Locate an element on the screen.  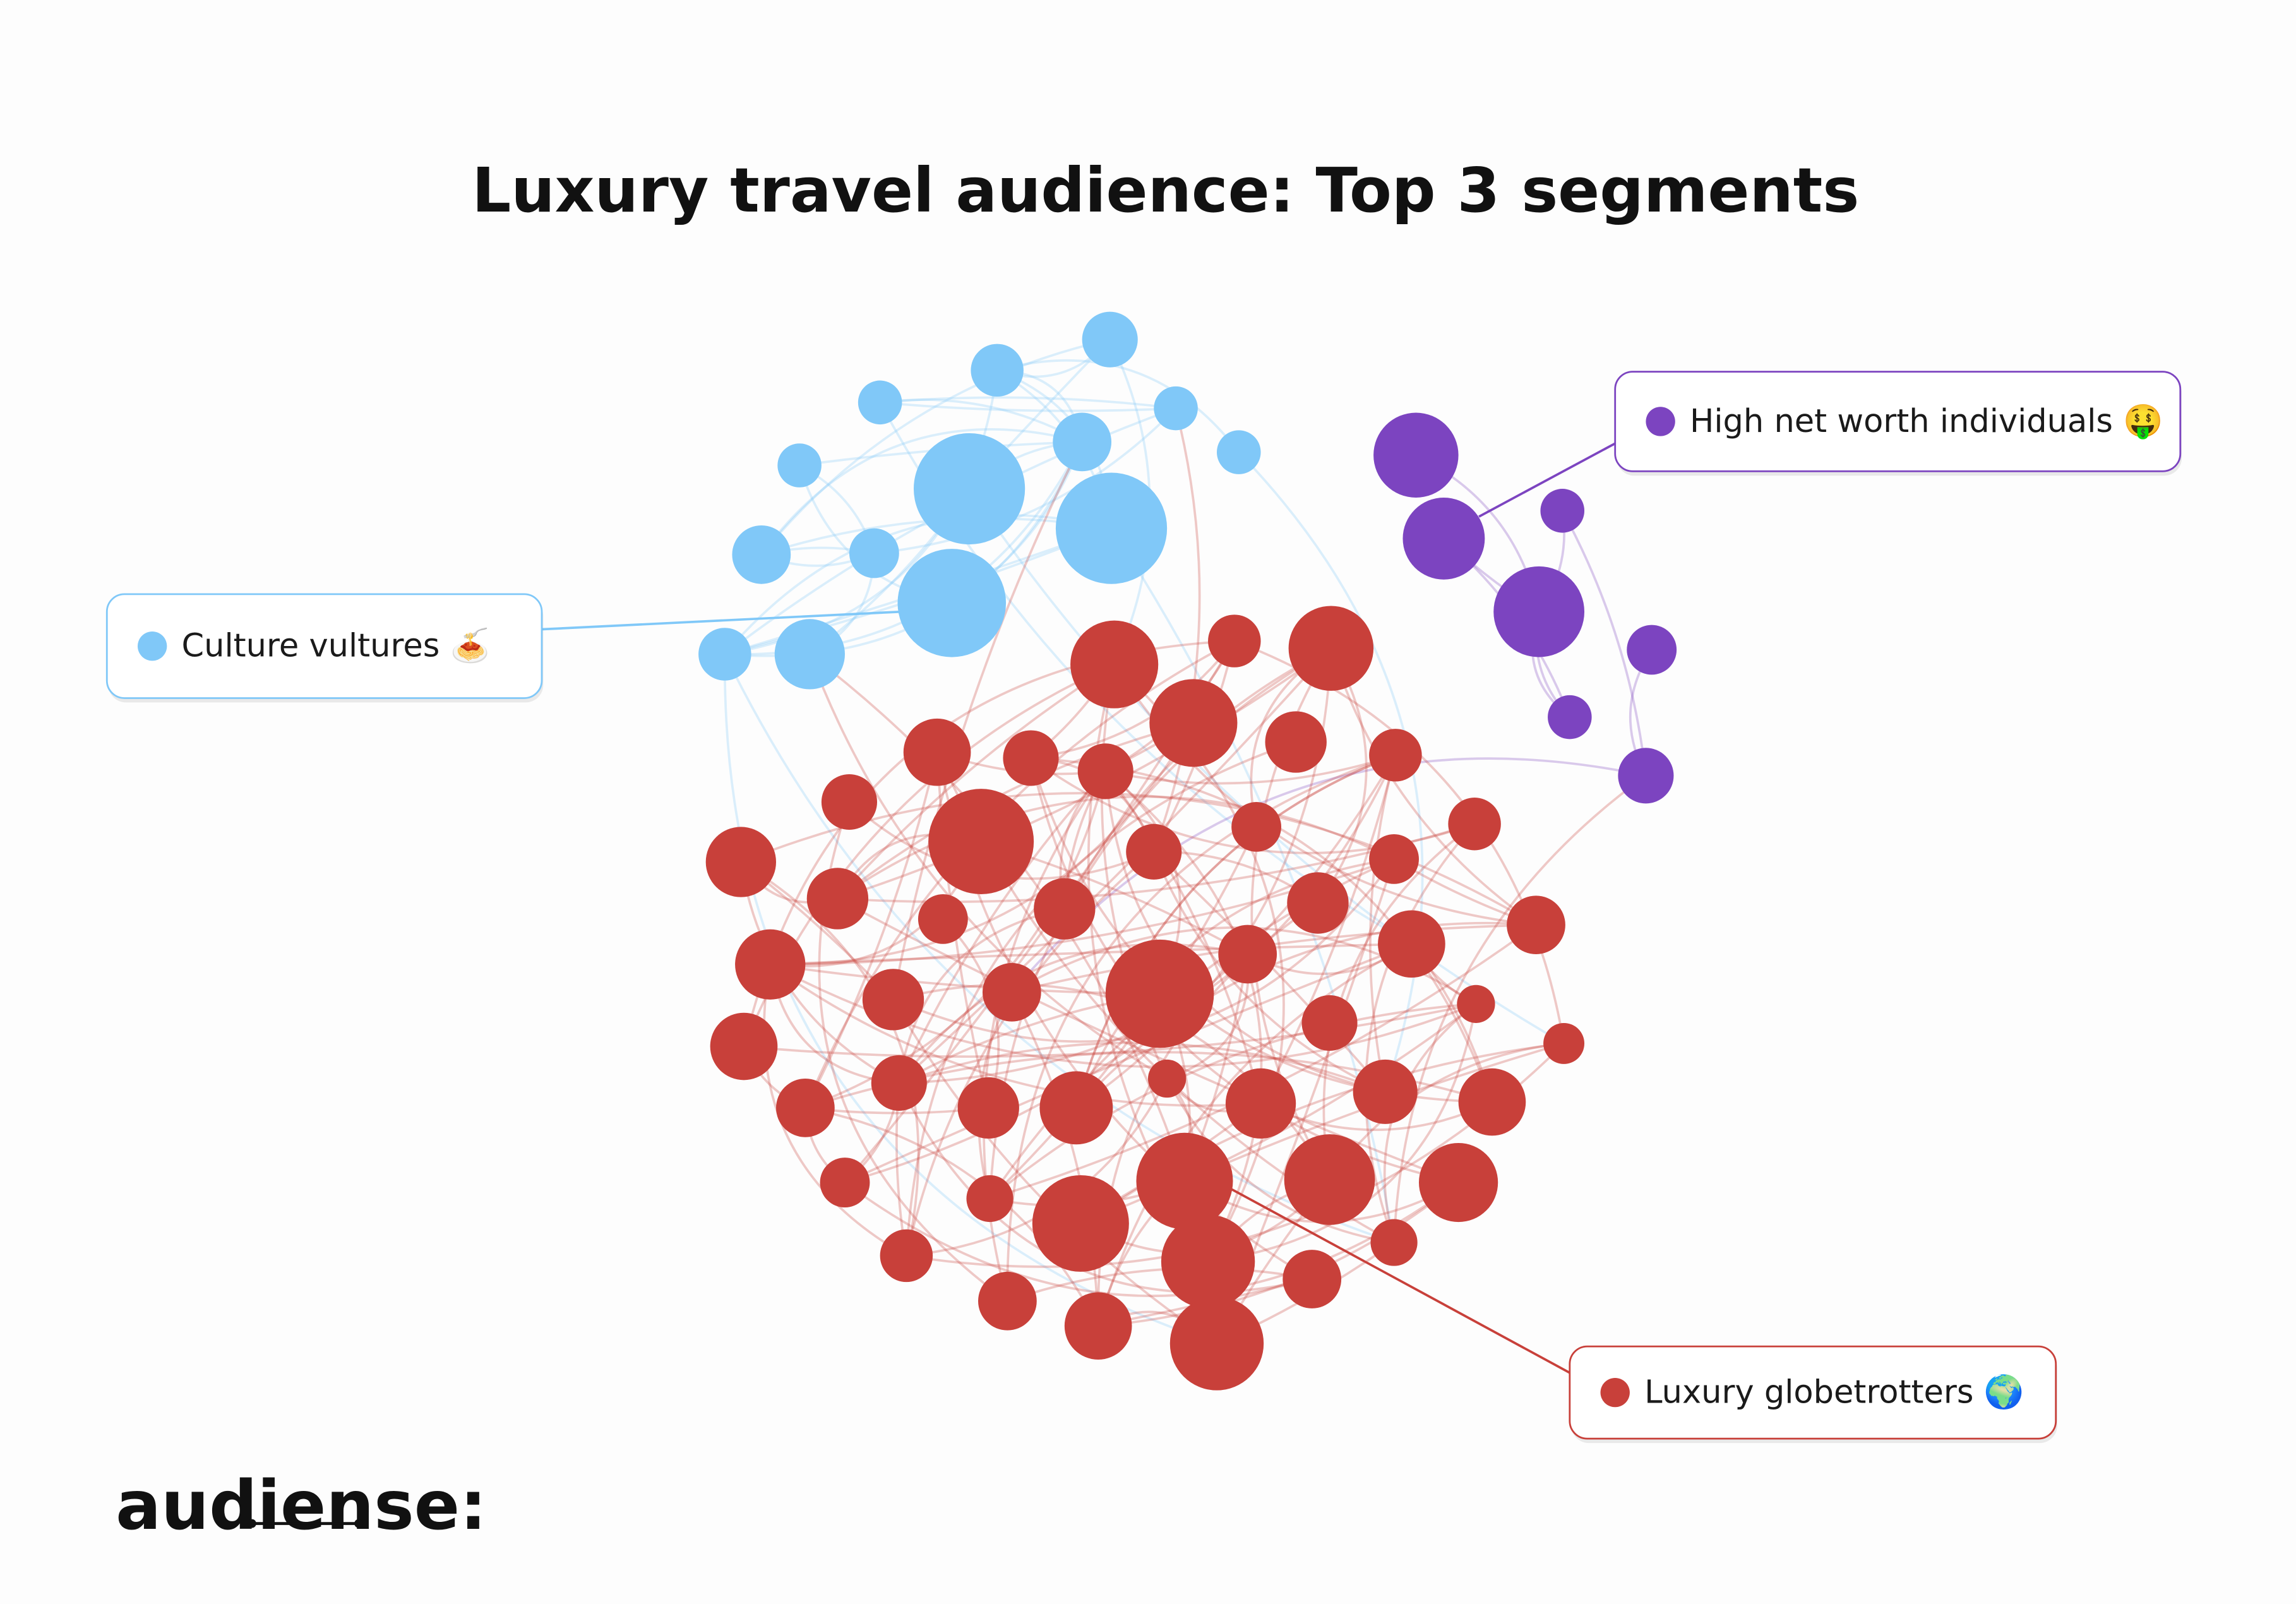
segment-label: High net worth individuals 🤑 is located at coordinates (1927, 422).